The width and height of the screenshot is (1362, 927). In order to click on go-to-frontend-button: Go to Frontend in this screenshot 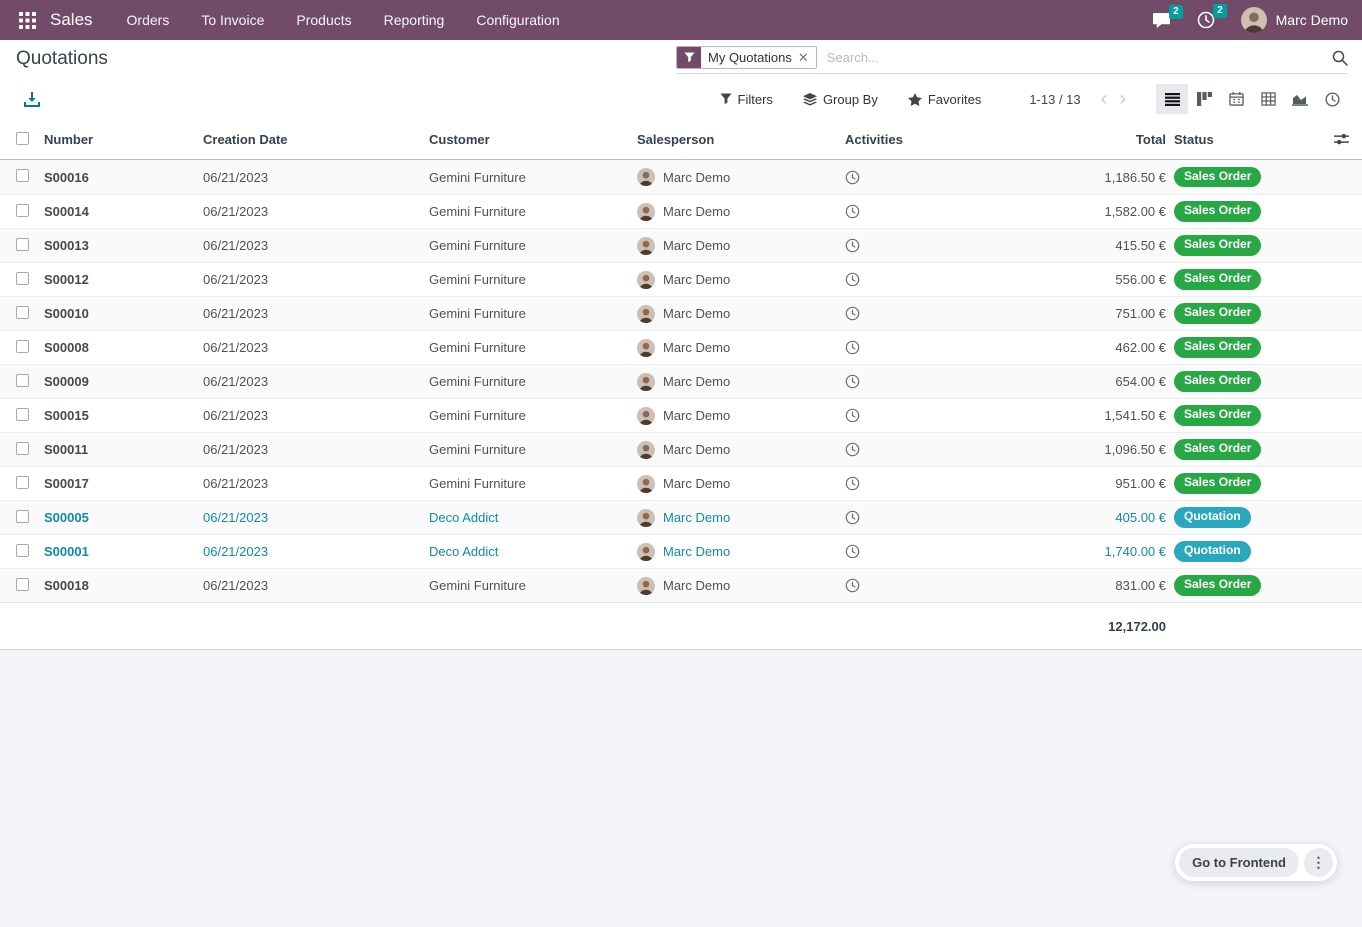, I will do `click(1239, 862)`.